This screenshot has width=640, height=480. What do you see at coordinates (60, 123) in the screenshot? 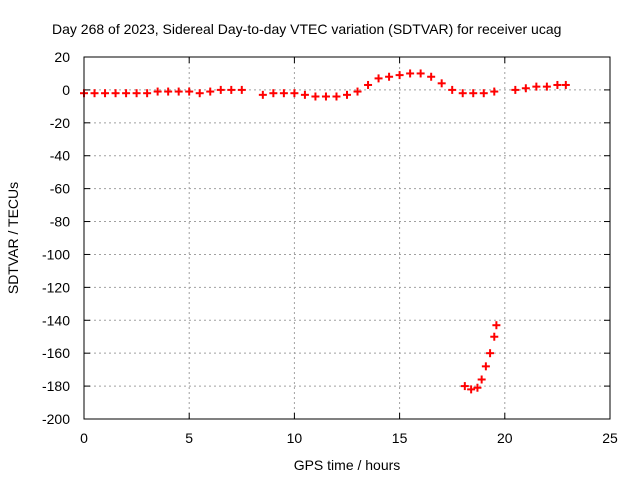
I see `y-tick-label: -20` at bounding box center [60, 123].